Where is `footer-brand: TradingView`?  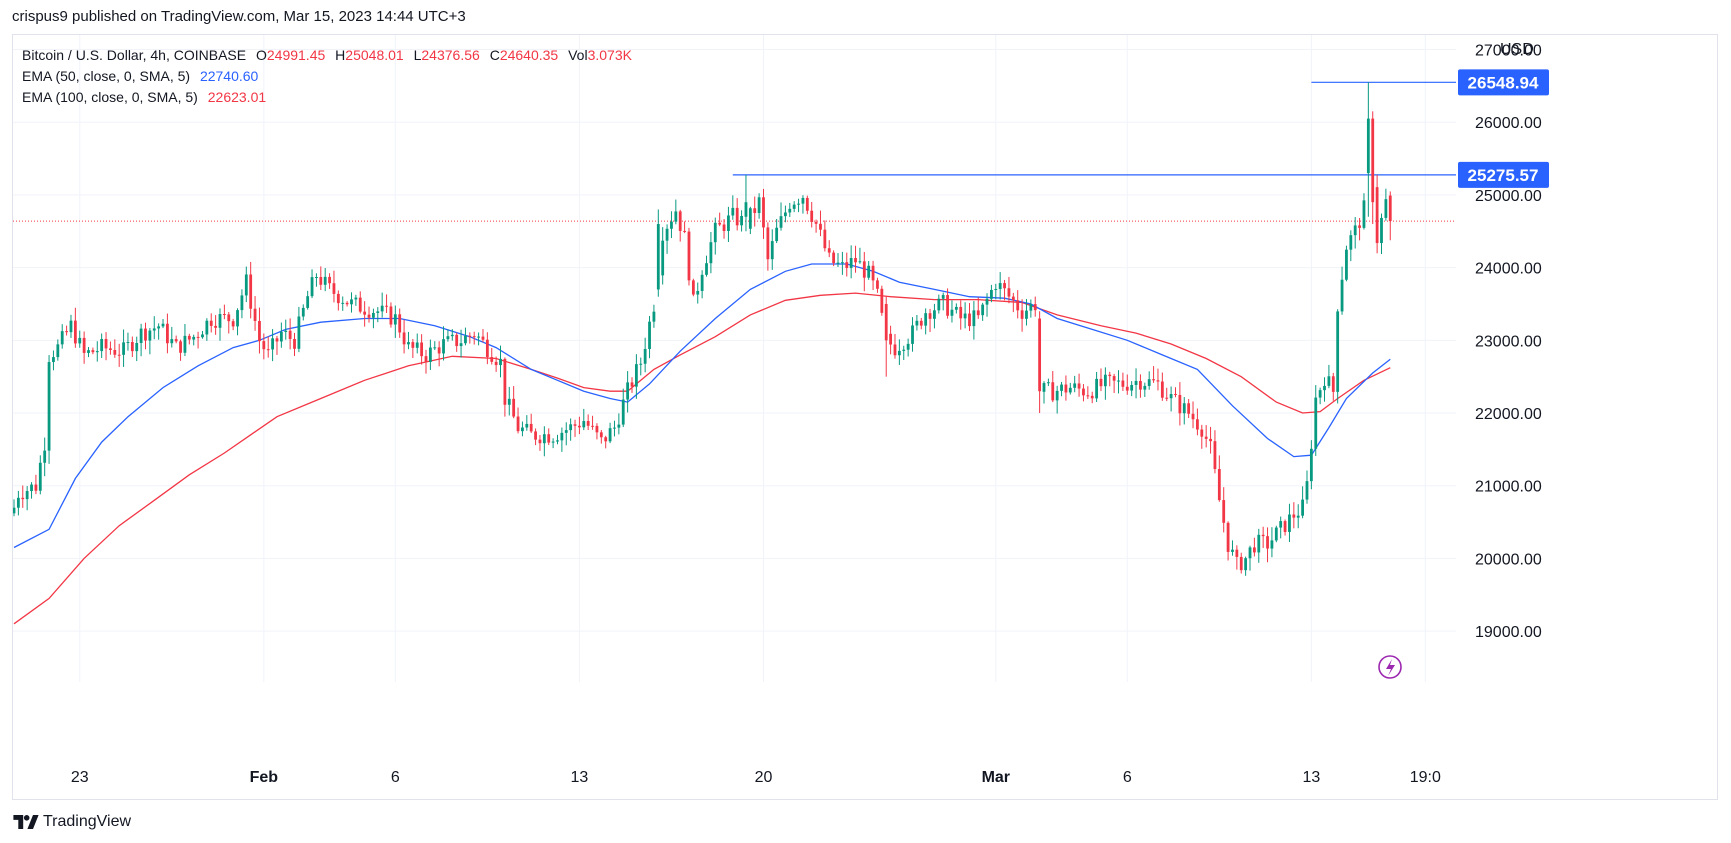 footer-brand: TradingView is located at coordinates (72, 822).